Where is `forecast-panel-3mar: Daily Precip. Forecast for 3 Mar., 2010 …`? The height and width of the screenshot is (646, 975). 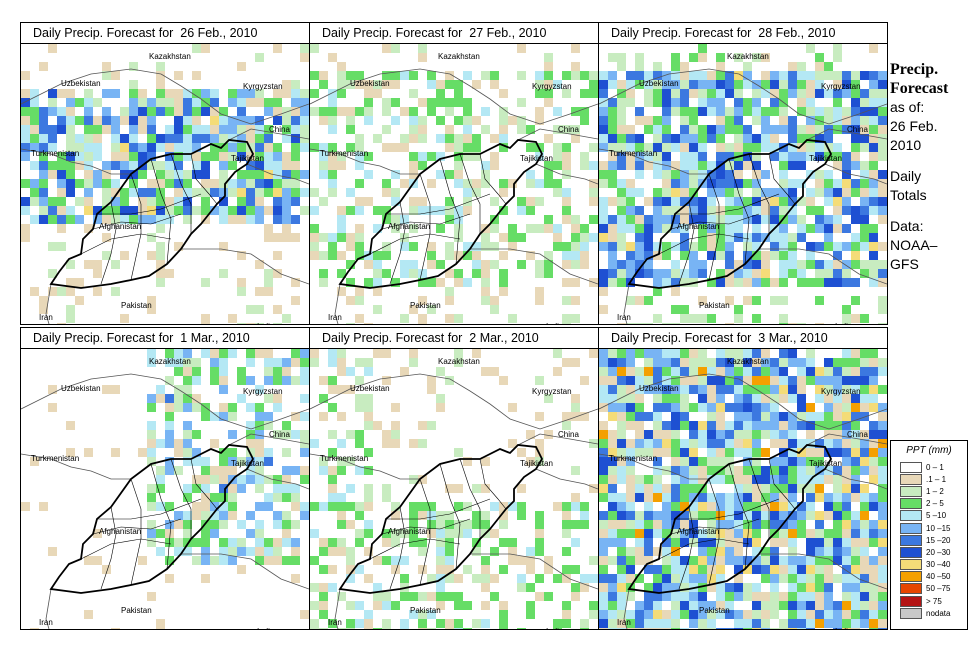 forecast-panel-3mar: Daily Precip. Forecast for 3 Mar., 2010 … is located at coordinates (743, 478).